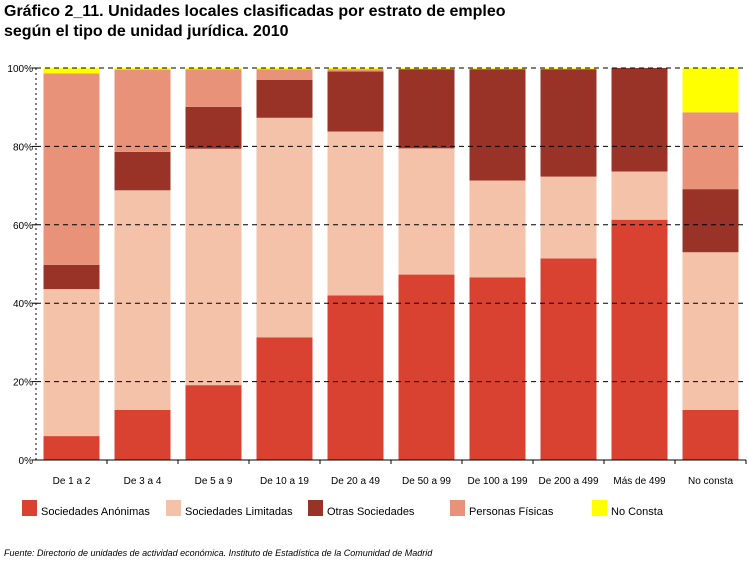 Image resolution: width=748 pixels, height=562 pixels. What do you see at coordinates (511, 512) in the screenshot?
I see `legend-label: Personas Físicas` at bounding box center [511, 512].